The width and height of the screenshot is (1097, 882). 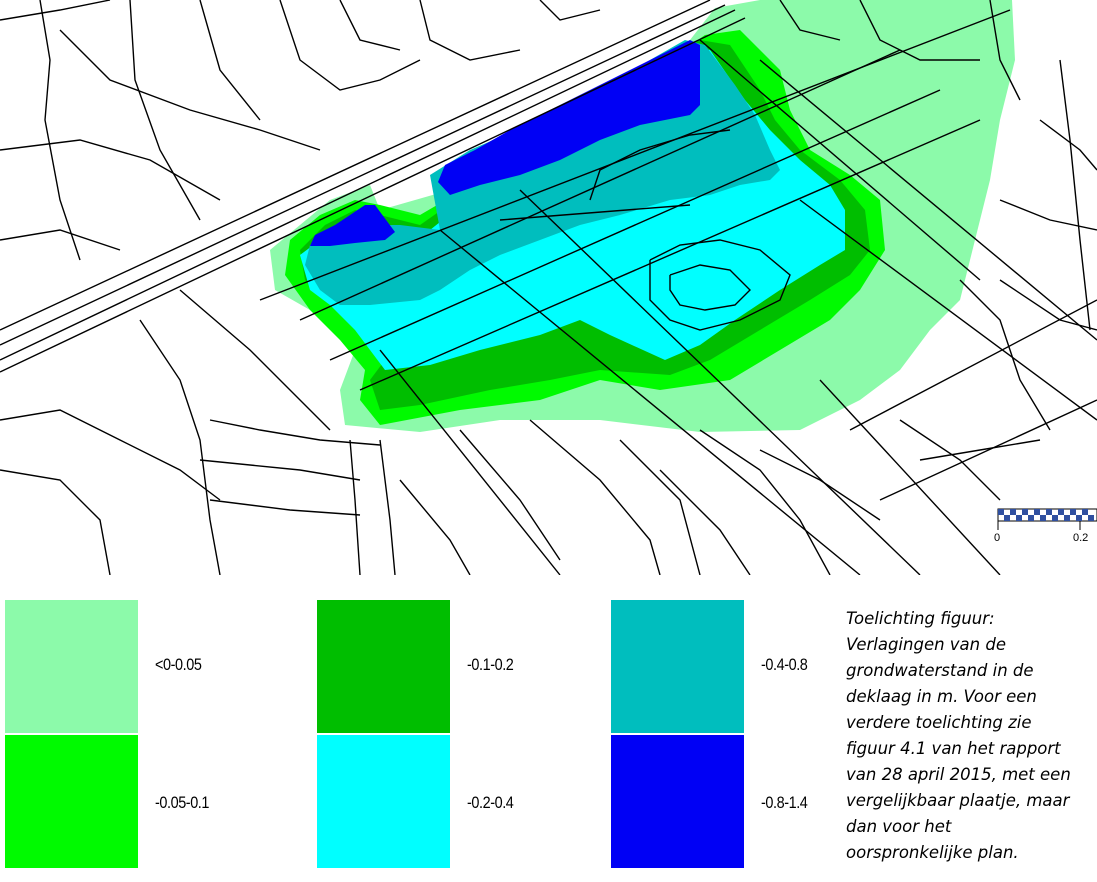 What do you see at coordinates (182, 802) in the screenshot?
I see `legend-label-0-05-0-1: -0.05-0.1` at bounding box center [182, 802].